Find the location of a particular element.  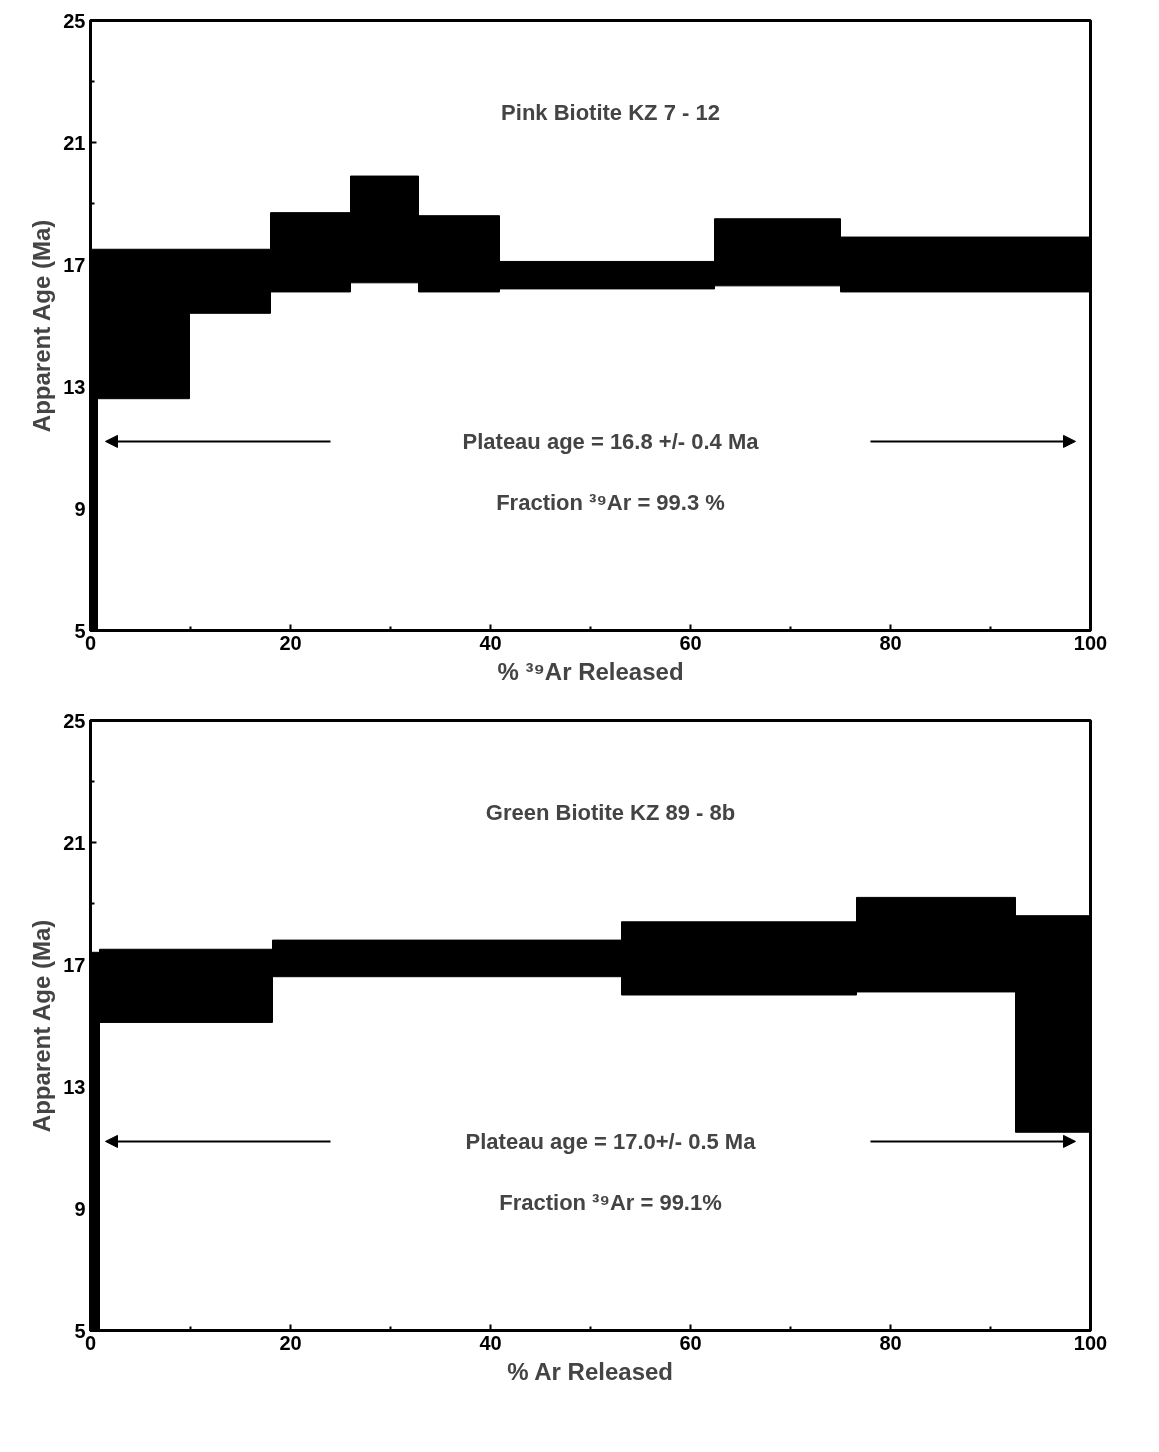

annotation: Fraction ³⁹Ar = 99.3 % is located at coordinates (610, 502).